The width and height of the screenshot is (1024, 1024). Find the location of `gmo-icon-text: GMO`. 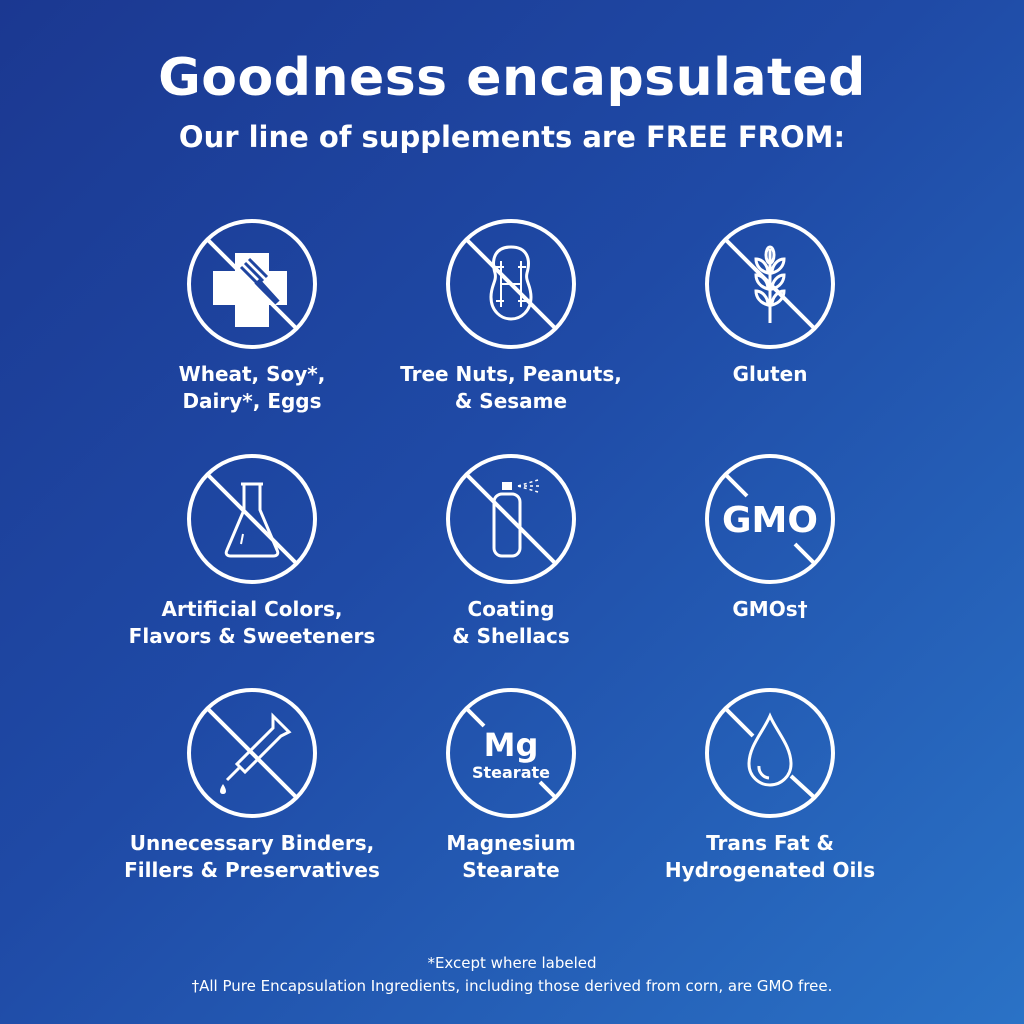

gmo-icon-text: GMO is located at coordinates (770, 520).